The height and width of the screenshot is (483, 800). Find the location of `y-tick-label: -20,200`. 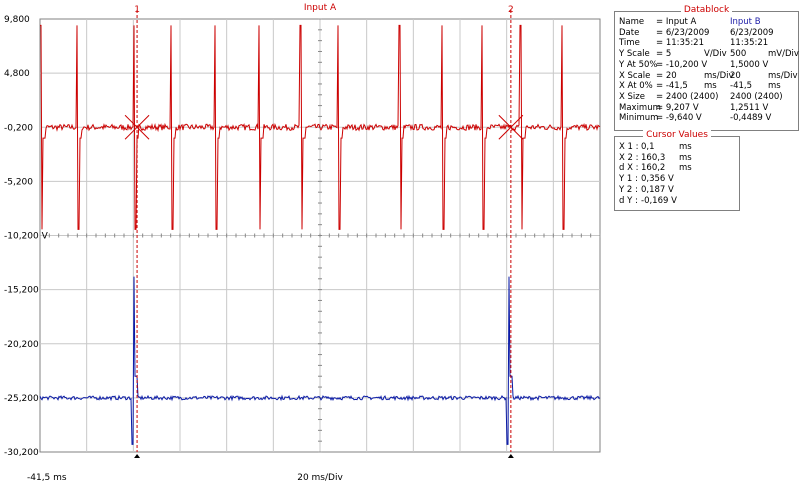

y-tick-label: -20,200 is located at coordinates (21, 345).